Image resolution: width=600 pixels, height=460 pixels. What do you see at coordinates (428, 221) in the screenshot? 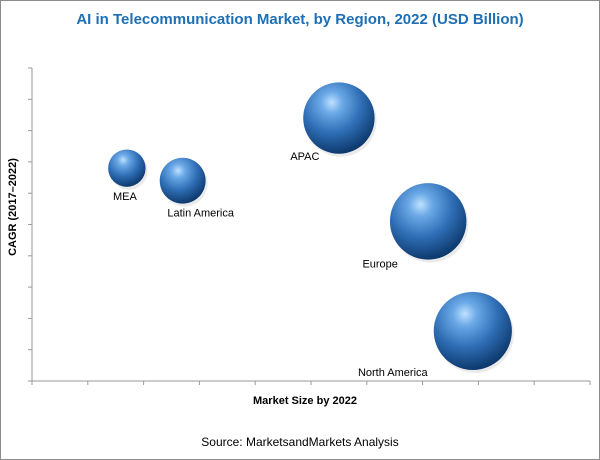
I see `bubble-europe` at bounding box center [428, 221].